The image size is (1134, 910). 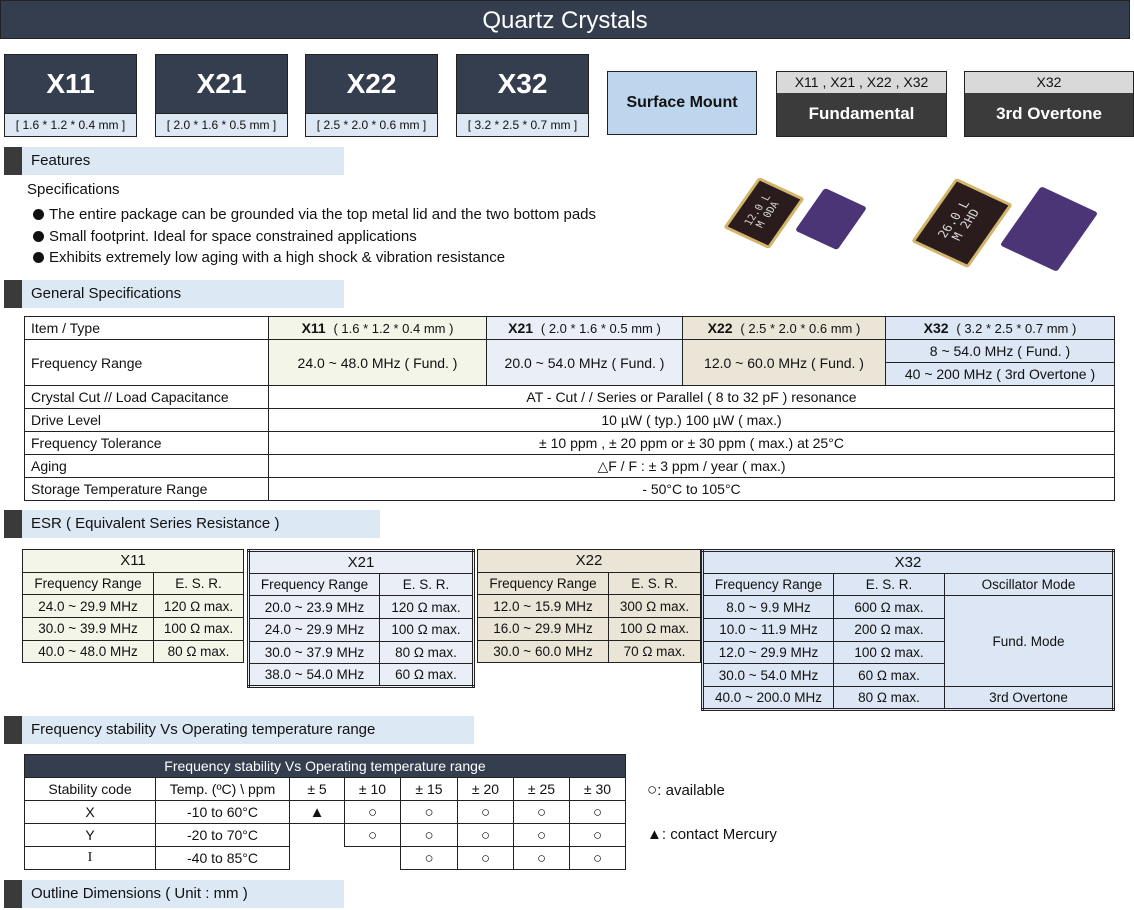 What do you see at coordinates (691, 420) in the screenshot?
I see `cell: 10 µW ( typ.) 100 µW ( max.)` at bounding box center [691, 420].